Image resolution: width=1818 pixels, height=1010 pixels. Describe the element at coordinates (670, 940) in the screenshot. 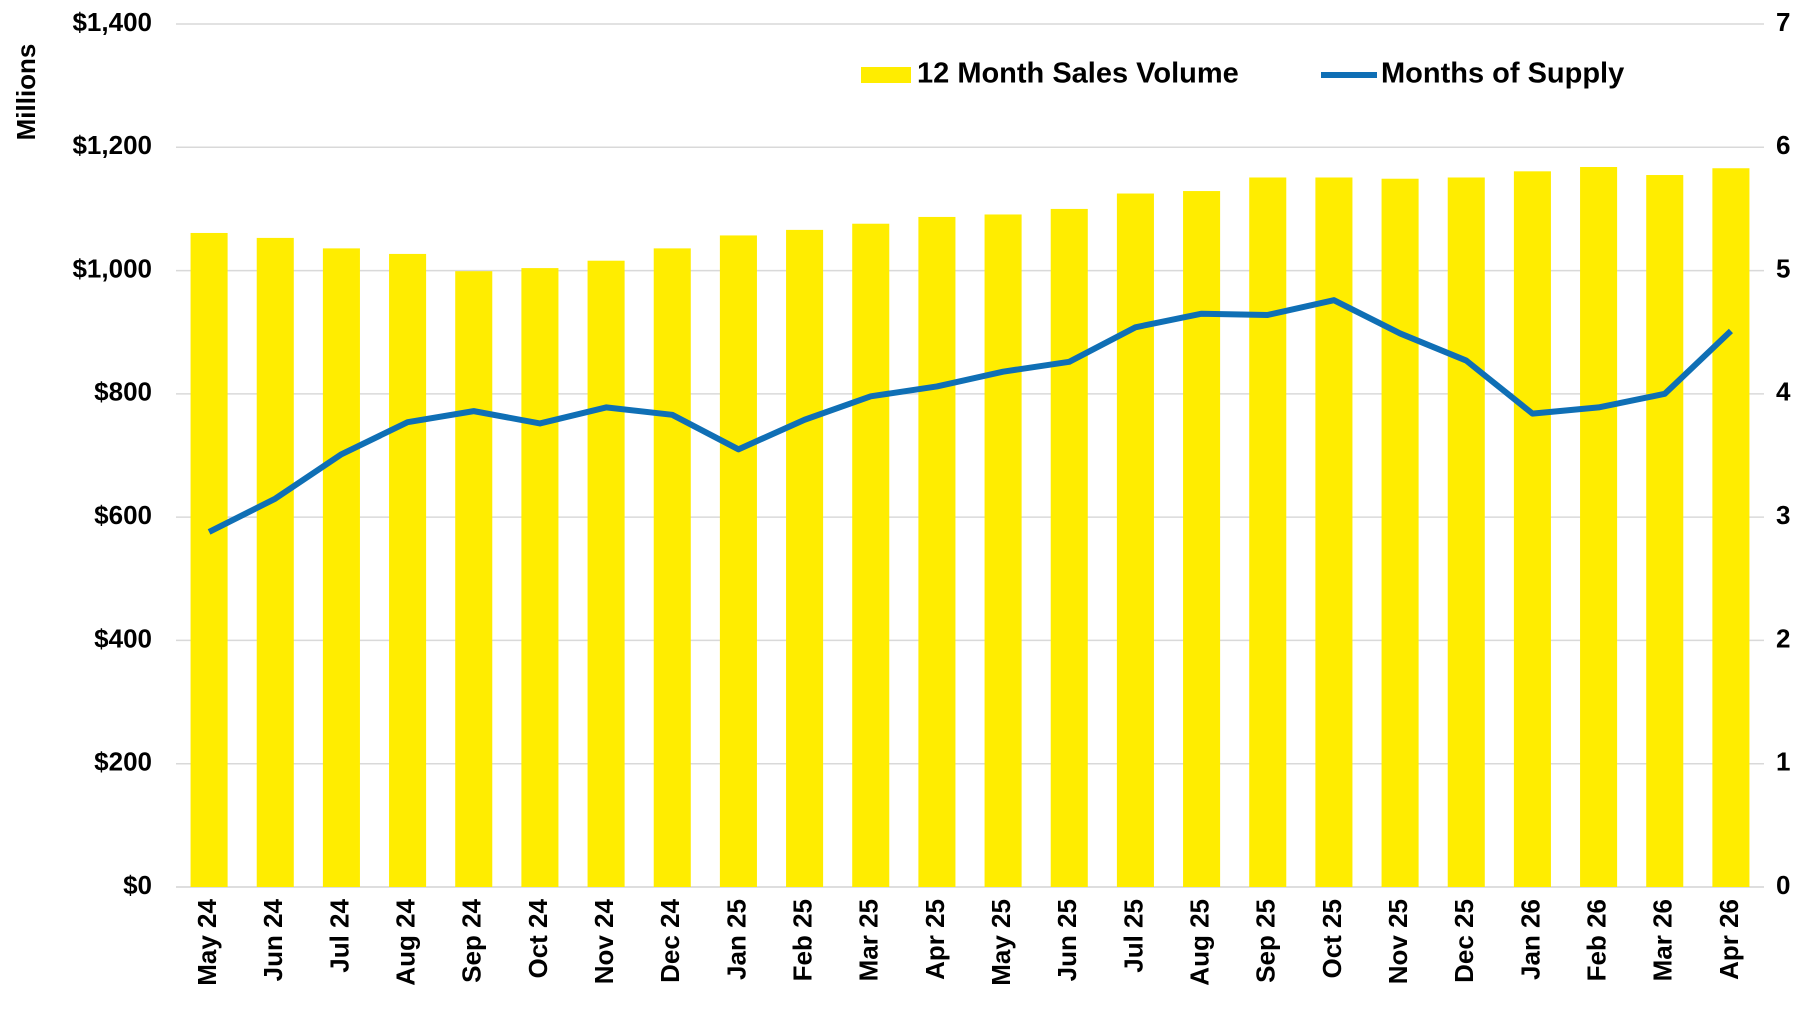

I see `x-tick-label: Dec 24` at that location.